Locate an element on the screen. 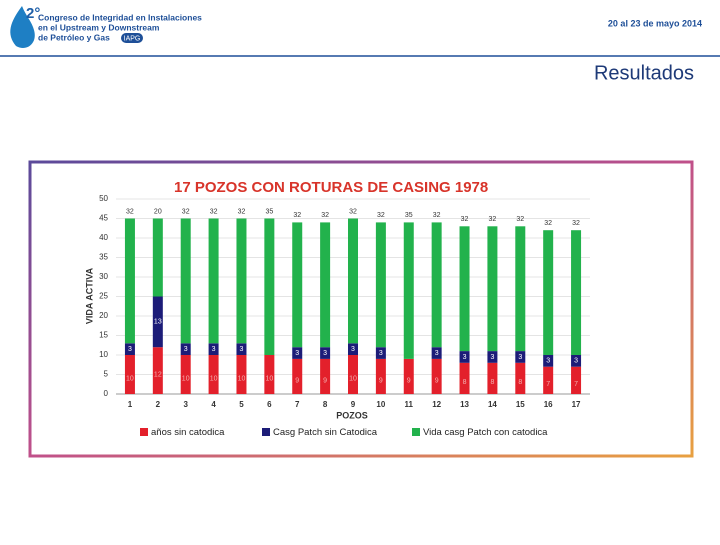  org: IAPG is located at coordinates (132, 38).